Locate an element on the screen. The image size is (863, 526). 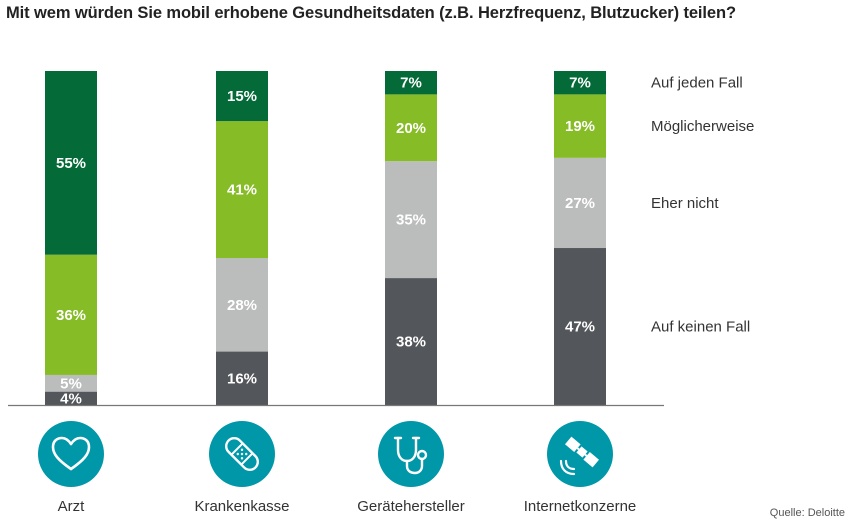
data-label-geratehersteller-eher-nicht: 35% is located at coordinates (411, 220).